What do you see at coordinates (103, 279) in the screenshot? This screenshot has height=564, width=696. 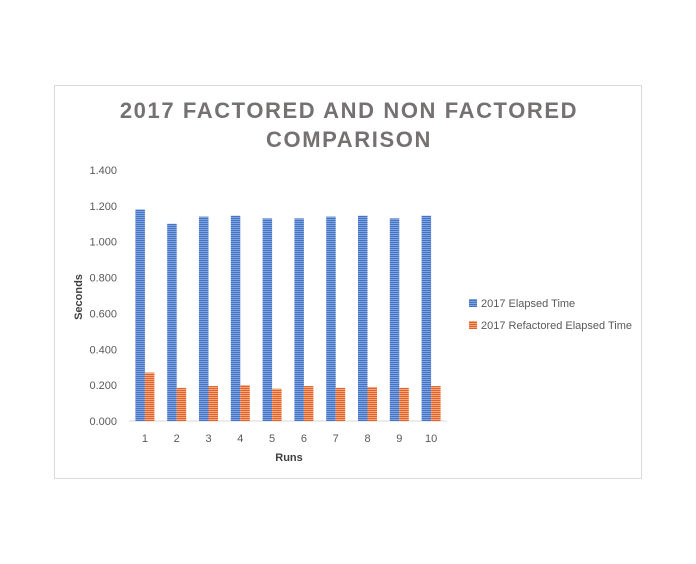 I see `y-tick-label: 0.800` at bounding box center [103, 279].